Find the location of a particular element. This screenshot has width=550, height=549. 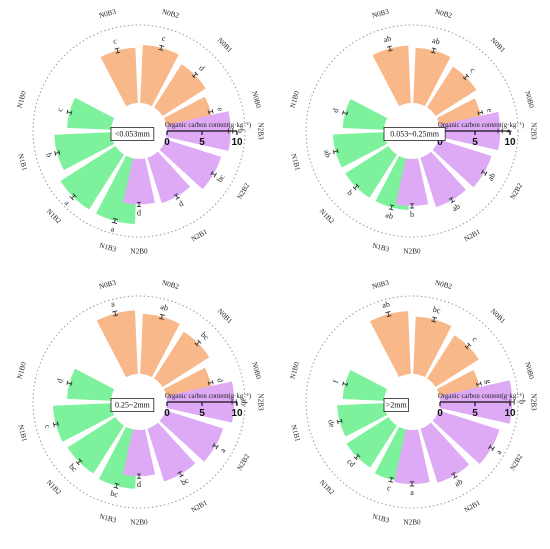

category-label: N1B1 is located at coordinates (295, 162).